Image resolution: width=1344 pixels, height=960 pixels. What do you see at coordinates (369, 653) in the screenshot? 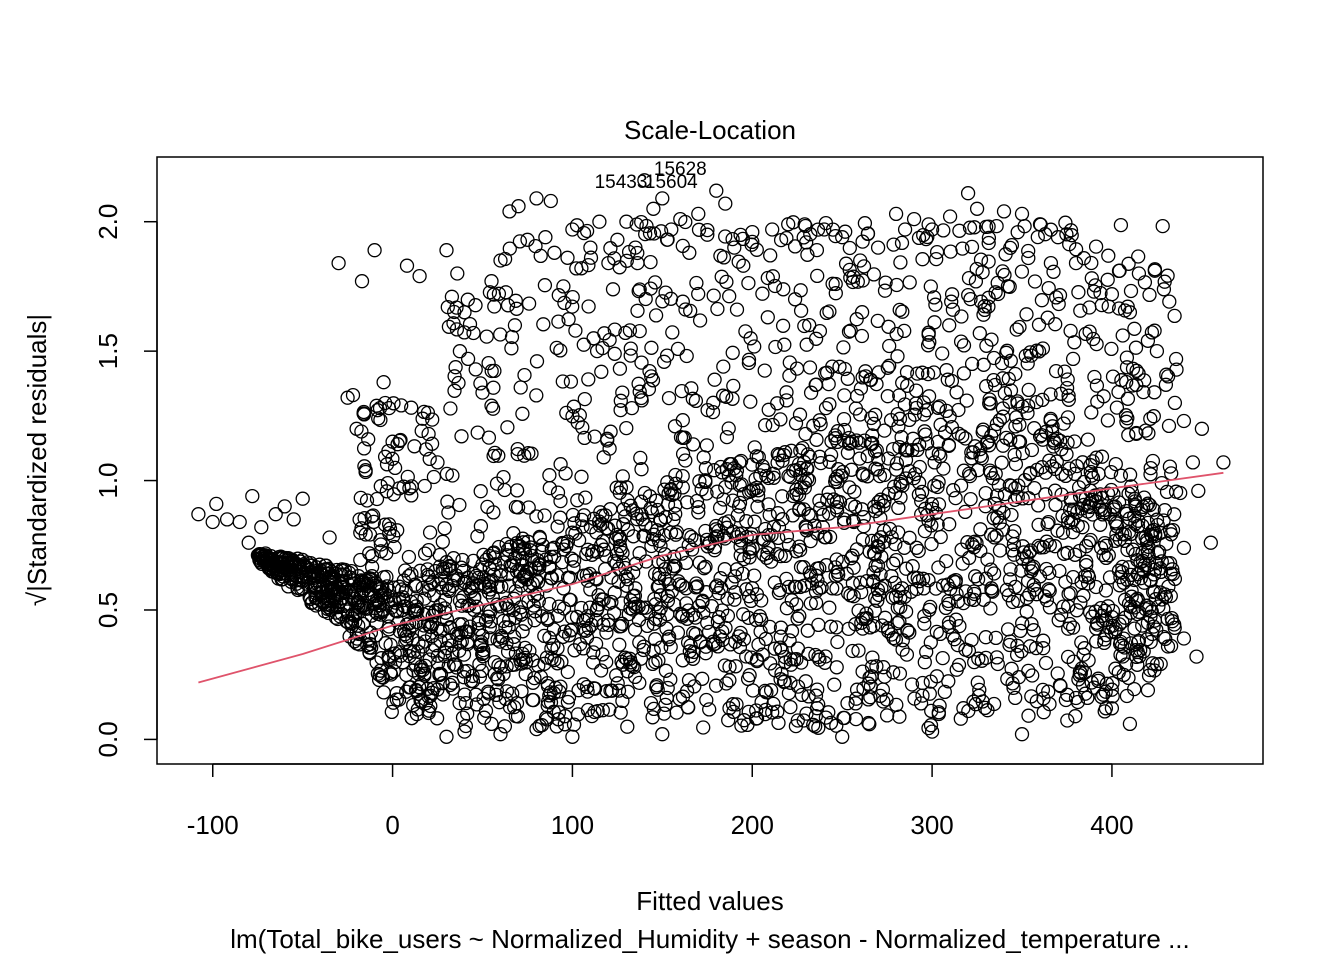
I see `data-point-2071` at bounding box center [369, 653].